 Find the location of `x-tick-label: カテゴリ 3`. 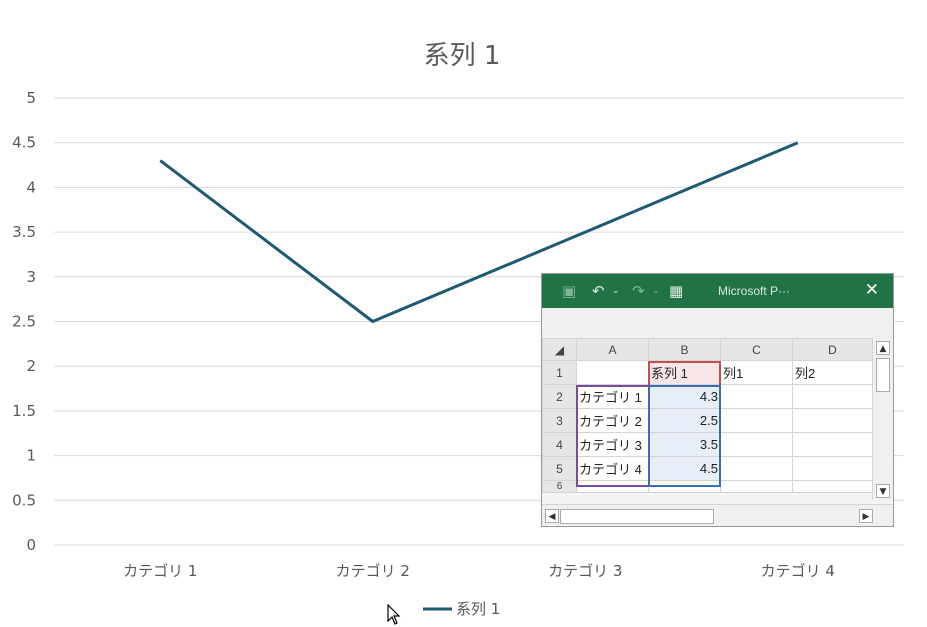

x-tick-label: カテゴリ 3 is located at coordinates (585, 571).